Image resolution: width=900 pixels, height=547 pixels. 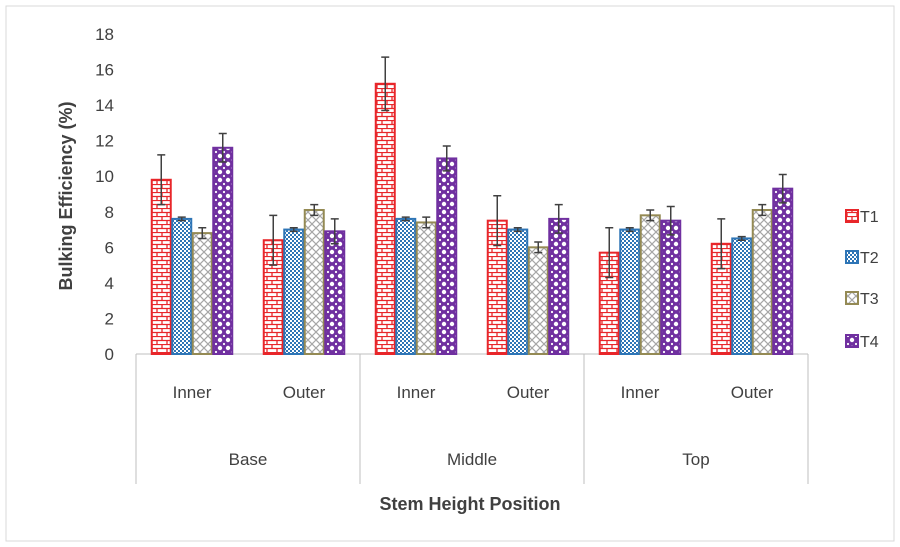 What do you see at coordinates (104, 34) in the screenshot?
I see `y-tick-label: 18` at bounding box center [104, 34].